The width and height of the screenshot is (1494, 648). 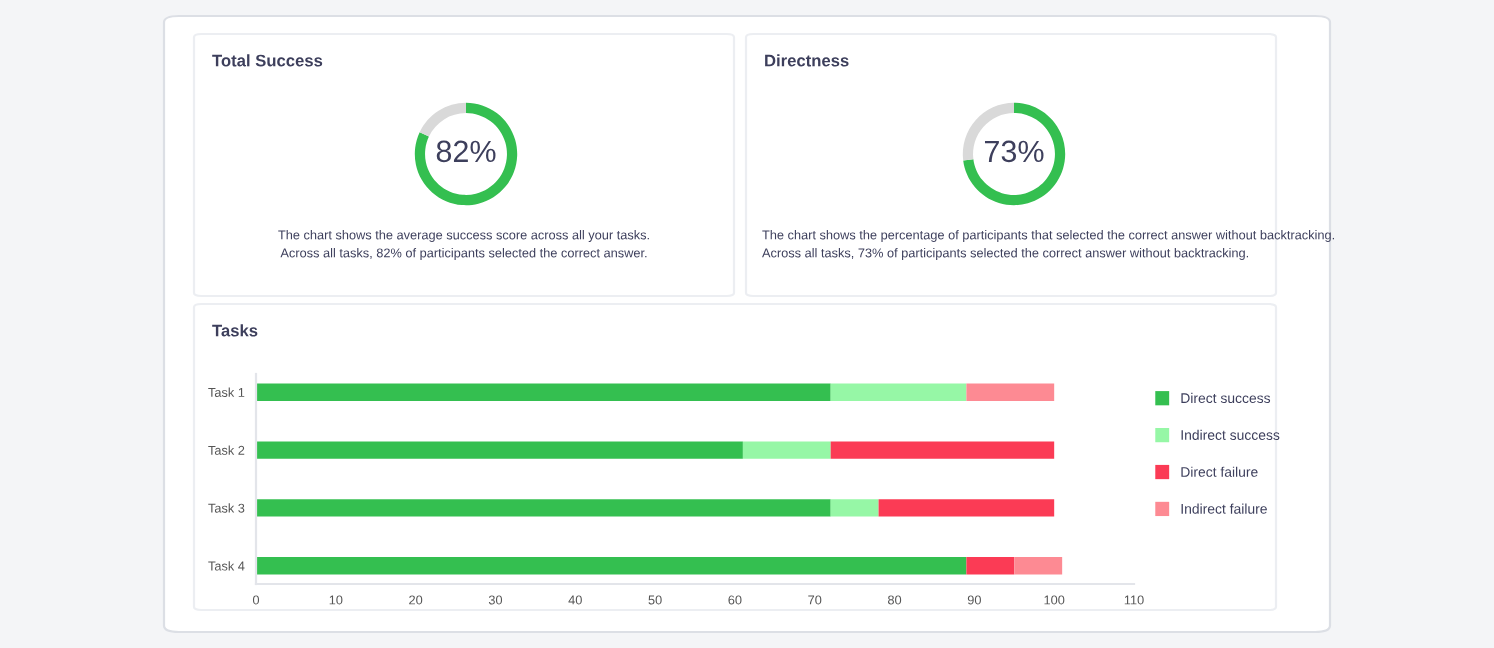 I want to click on data-label: 73%, so click(x=1014, y=151).